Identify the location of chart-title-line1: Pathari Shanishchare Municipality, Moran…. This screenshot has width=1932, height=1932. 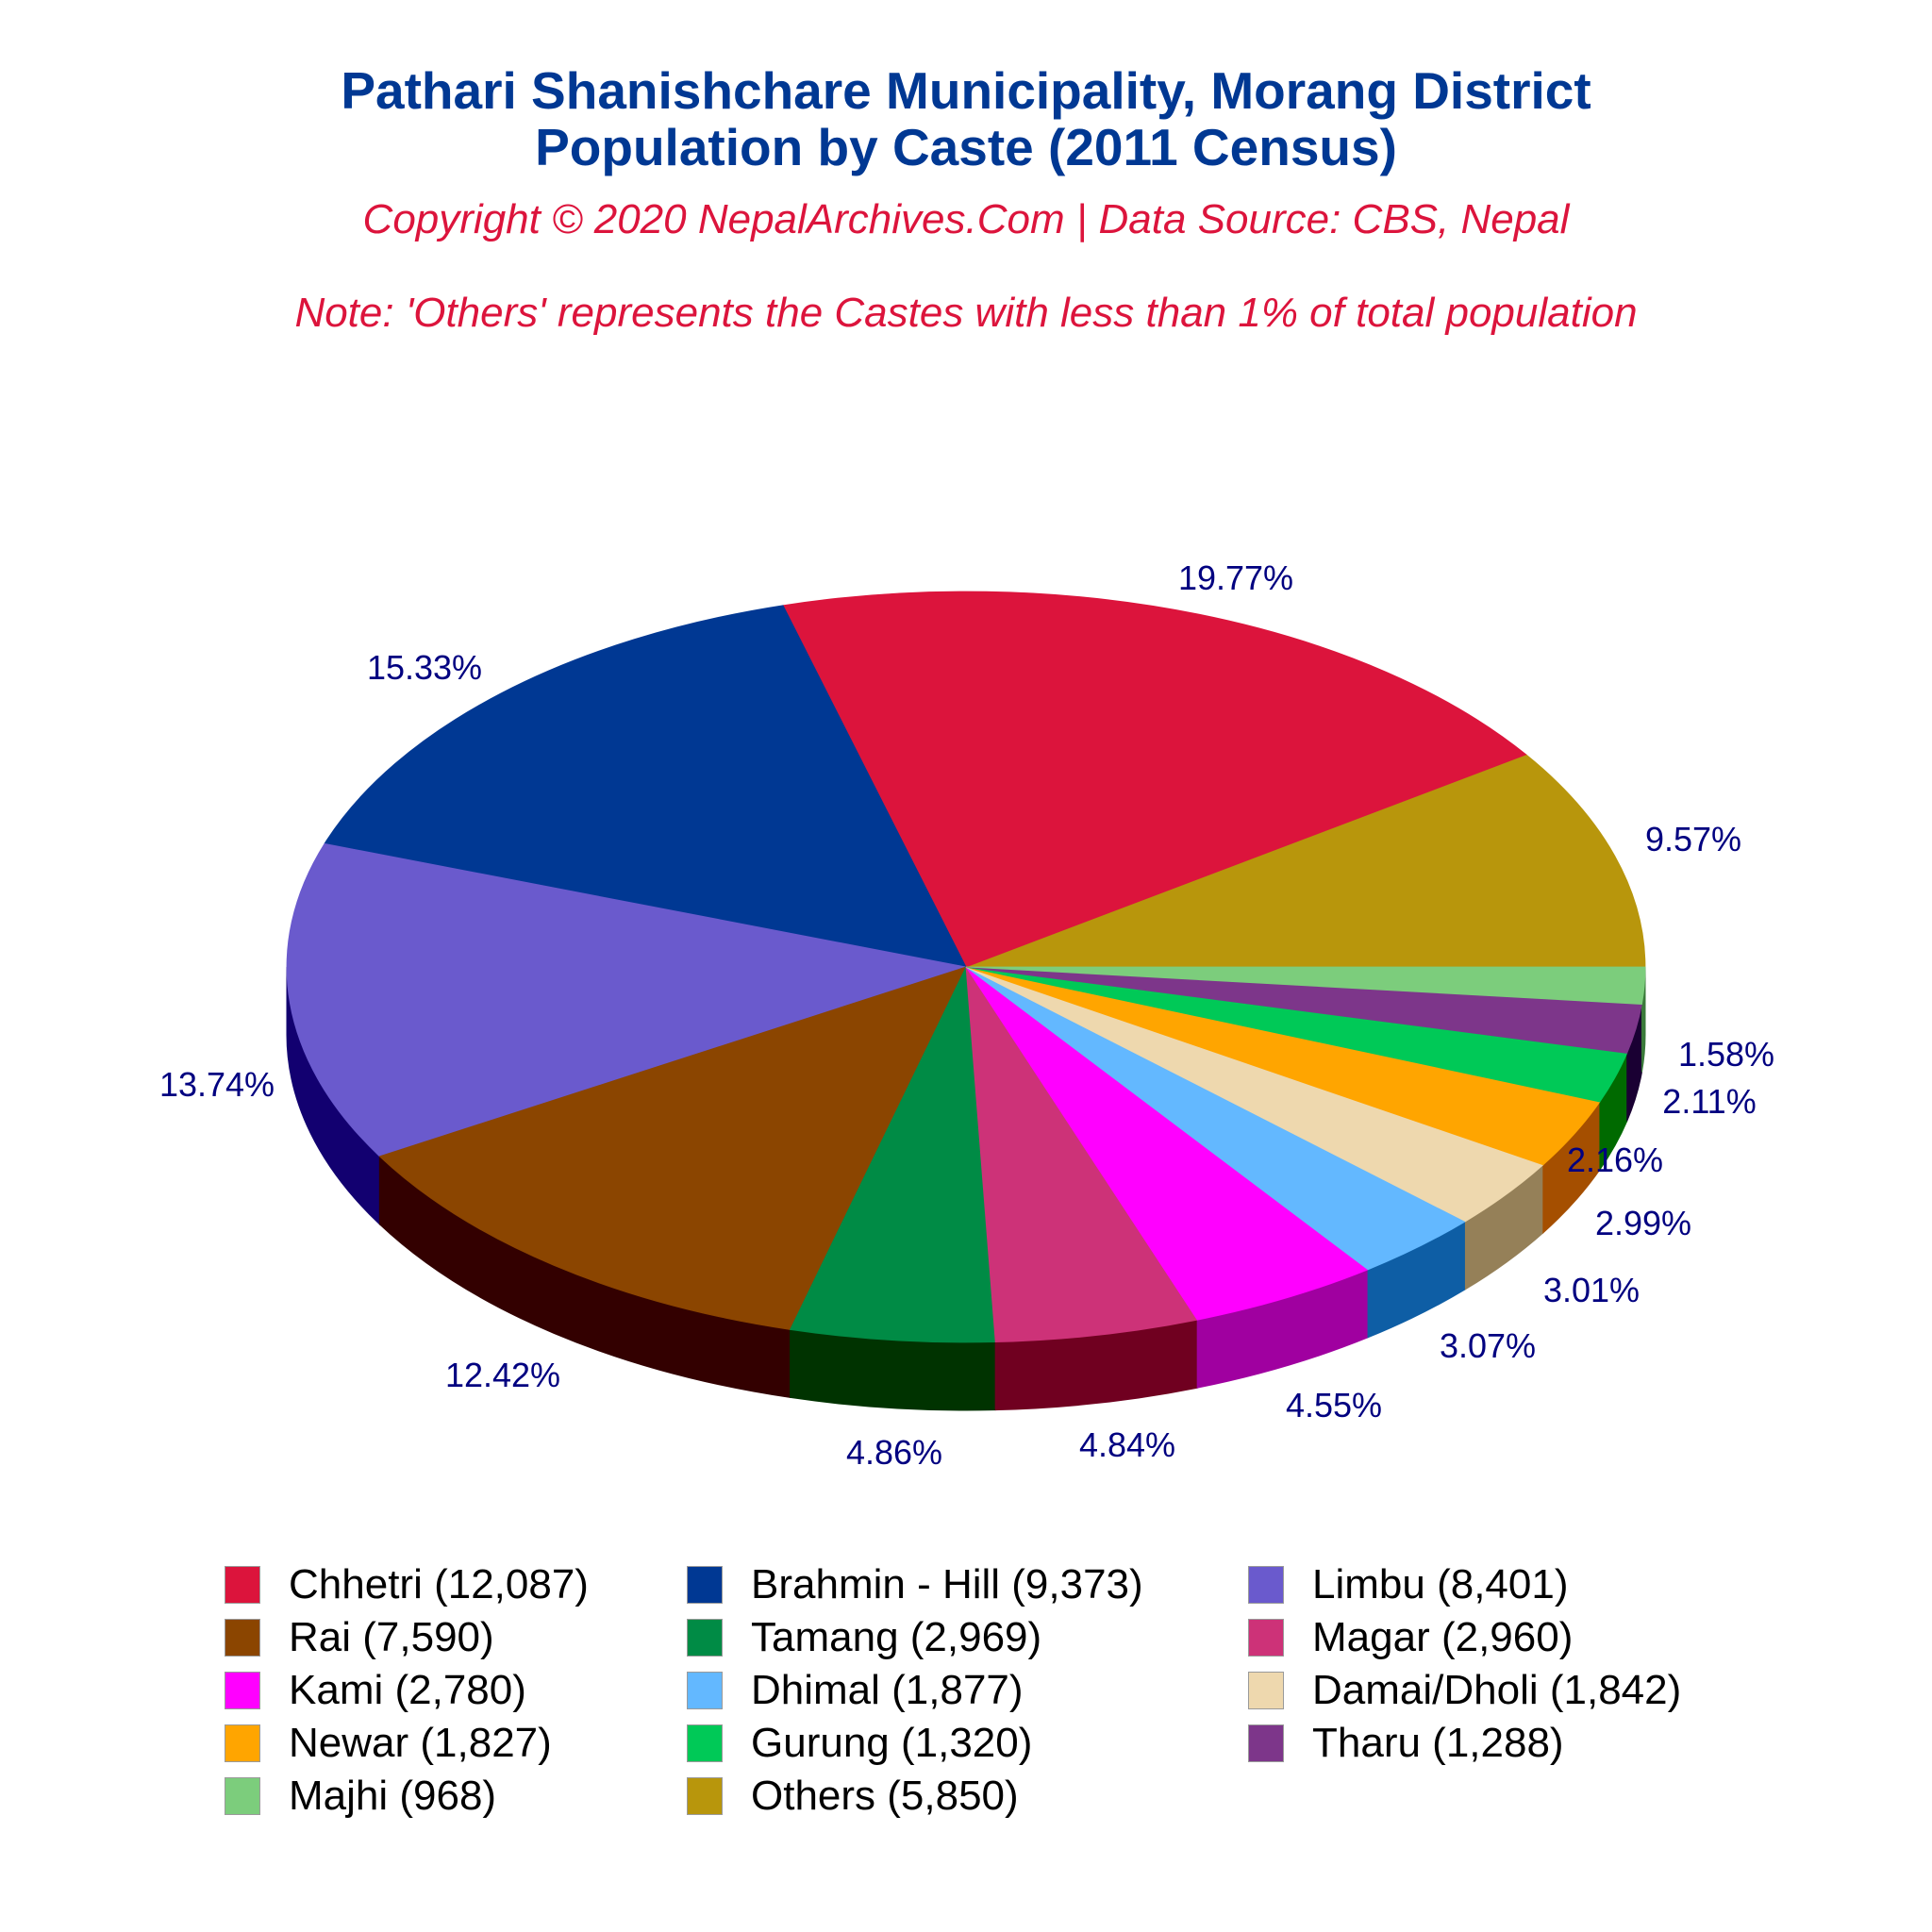
(966, 90).